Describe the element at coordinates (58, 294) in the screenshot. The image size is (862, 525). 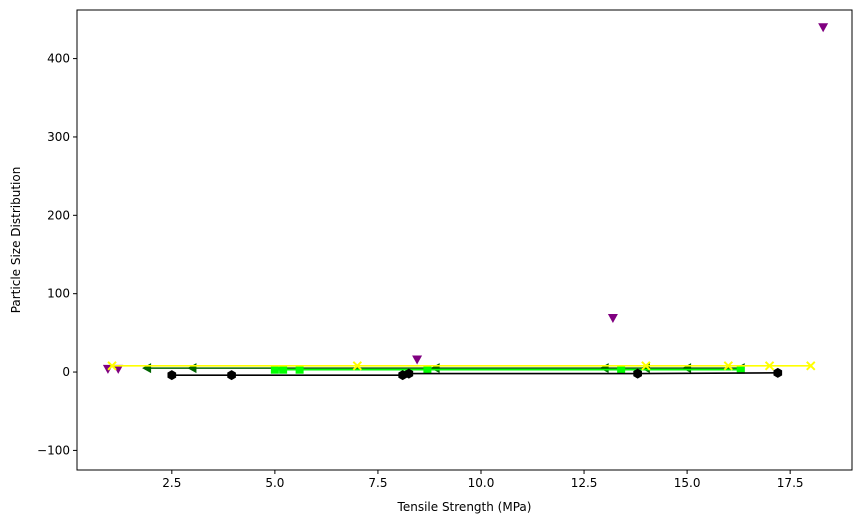
I see `y-tick-label: 100` at that location.